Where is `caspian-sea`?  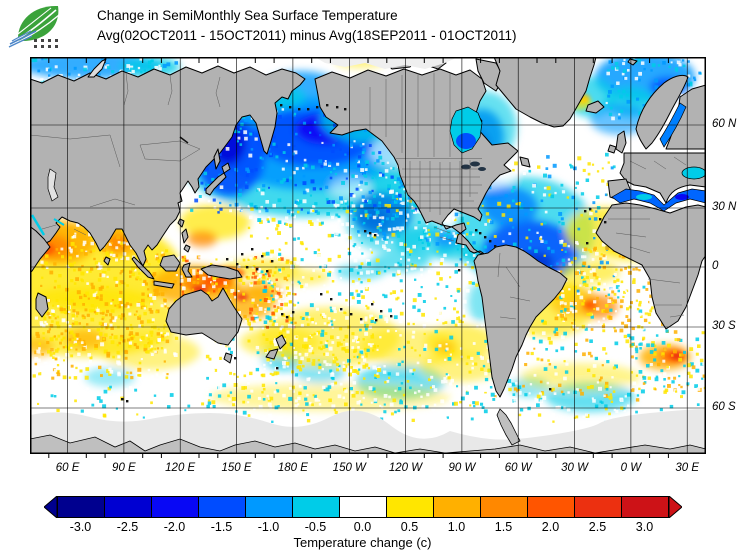
caspian-sea is located at coordinates (53, 185).